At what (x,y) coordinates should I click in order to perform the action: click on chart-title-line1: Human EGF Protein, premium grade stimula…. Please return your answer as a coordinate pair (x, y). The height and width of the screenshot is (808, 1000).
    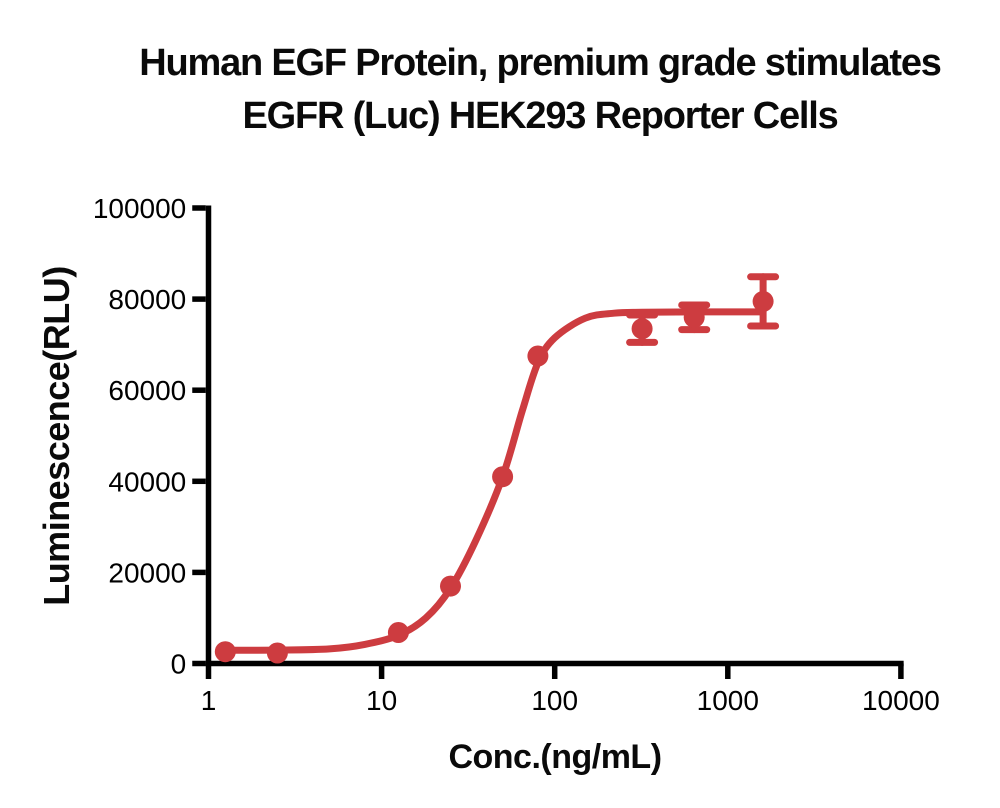
    Looking at the image, I should click on (540, 63).